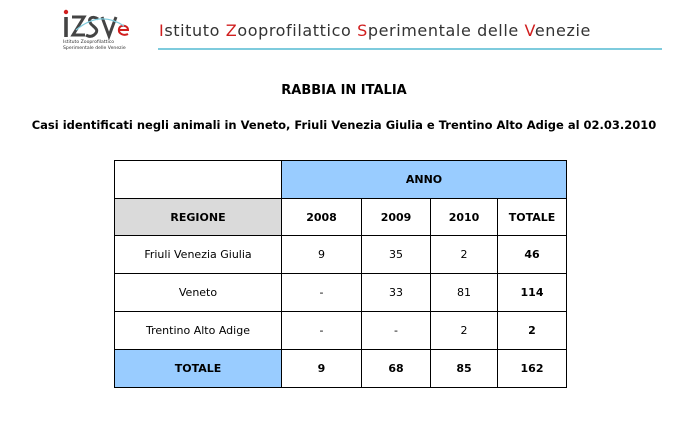 This screenshot has width=688, height=428. I want to click on table-corner-cell, so click(198, 179).